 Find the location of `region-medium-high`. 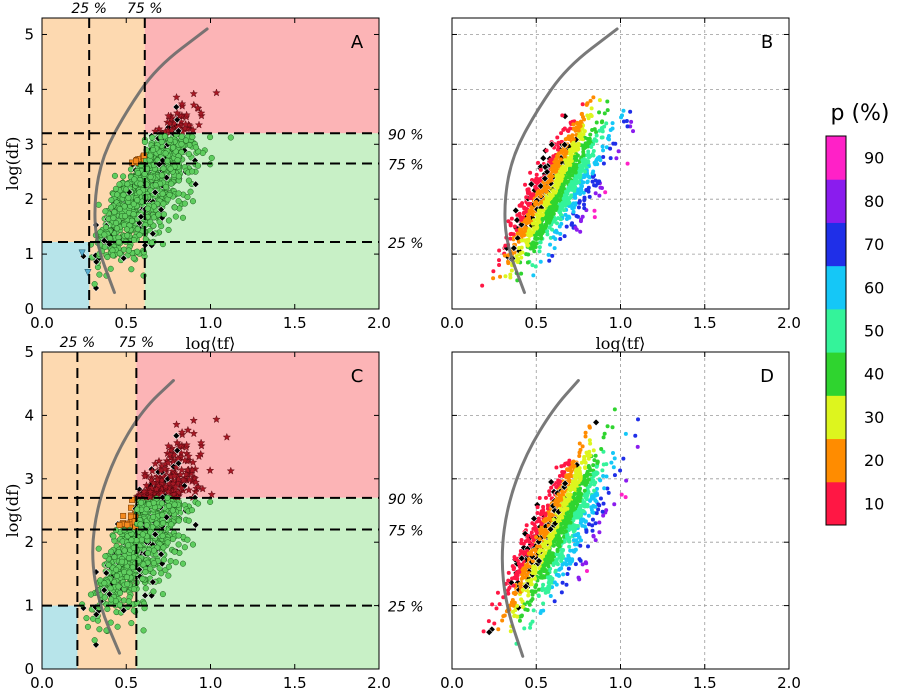

region-medium-high is located at coordinates (257, 583).